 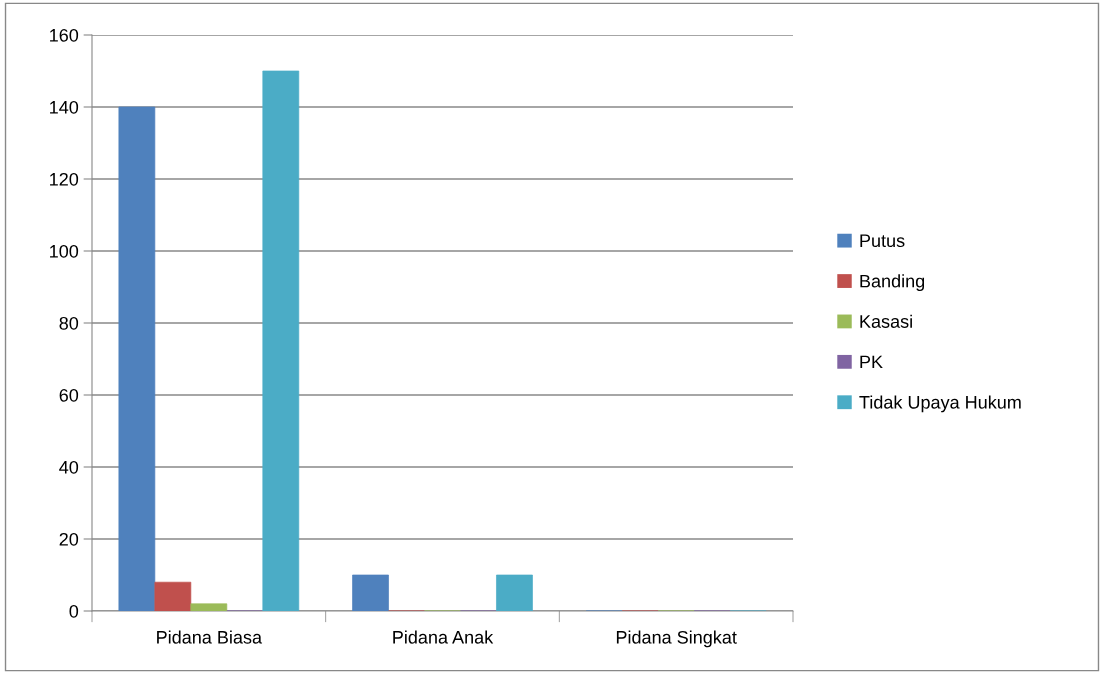 What do you see at coordinates (871, 362) in the screenshot?
I see `legend-label: PK` at bounding box center [871, 362].